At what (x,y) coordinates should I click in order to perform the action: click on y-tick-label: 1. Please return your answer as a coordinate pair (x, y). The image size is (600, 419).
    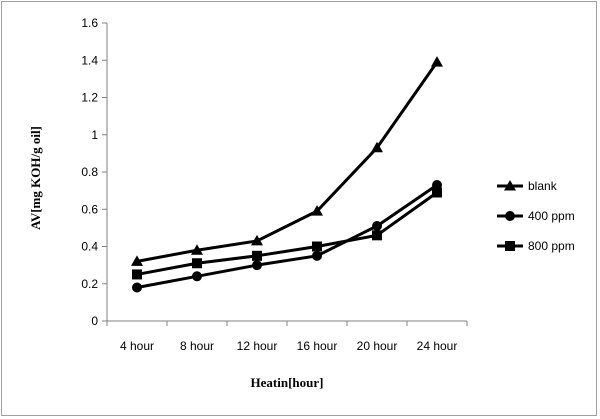
    Looking at the image, I should click on (94, 135).